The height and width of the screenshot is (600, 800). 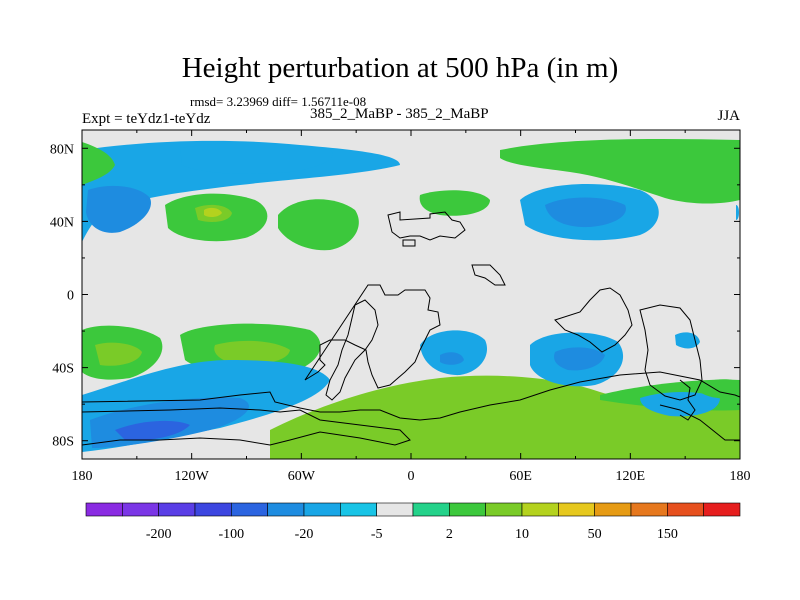 What do you see at coordinates (62, 149) in the screenshot?
I see `y-tick-label: 80N` at bounding box center [62, 149].